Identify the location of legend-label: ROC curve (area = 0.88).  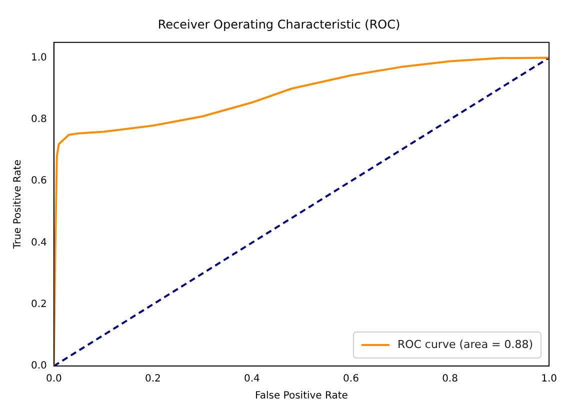
(465, 344).